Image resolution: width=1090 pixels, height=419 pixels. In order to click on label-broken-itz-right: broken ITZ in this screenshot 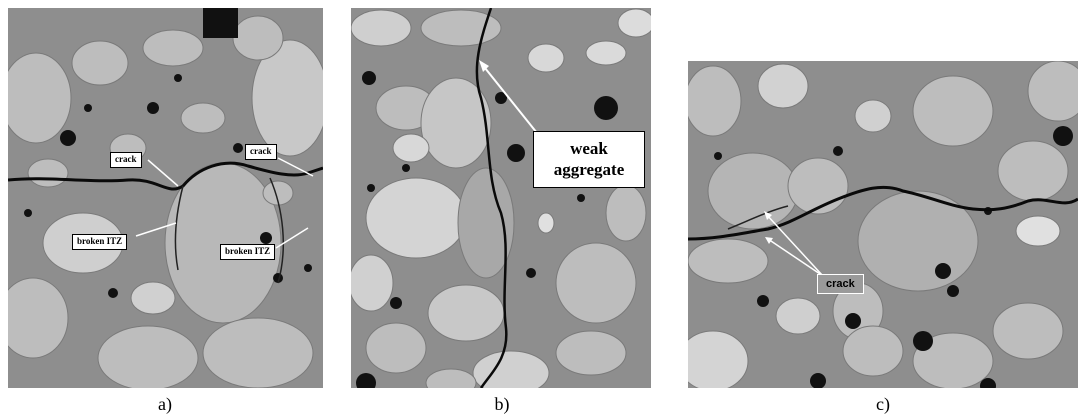, I will do `click(248, 252)`.